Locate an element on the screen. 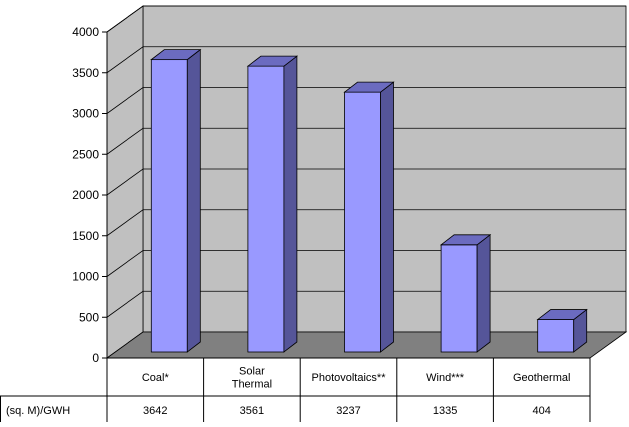 The width and height of the screenshot is (629, 427). data-label: 3561 is located at coordinates (252, 411).